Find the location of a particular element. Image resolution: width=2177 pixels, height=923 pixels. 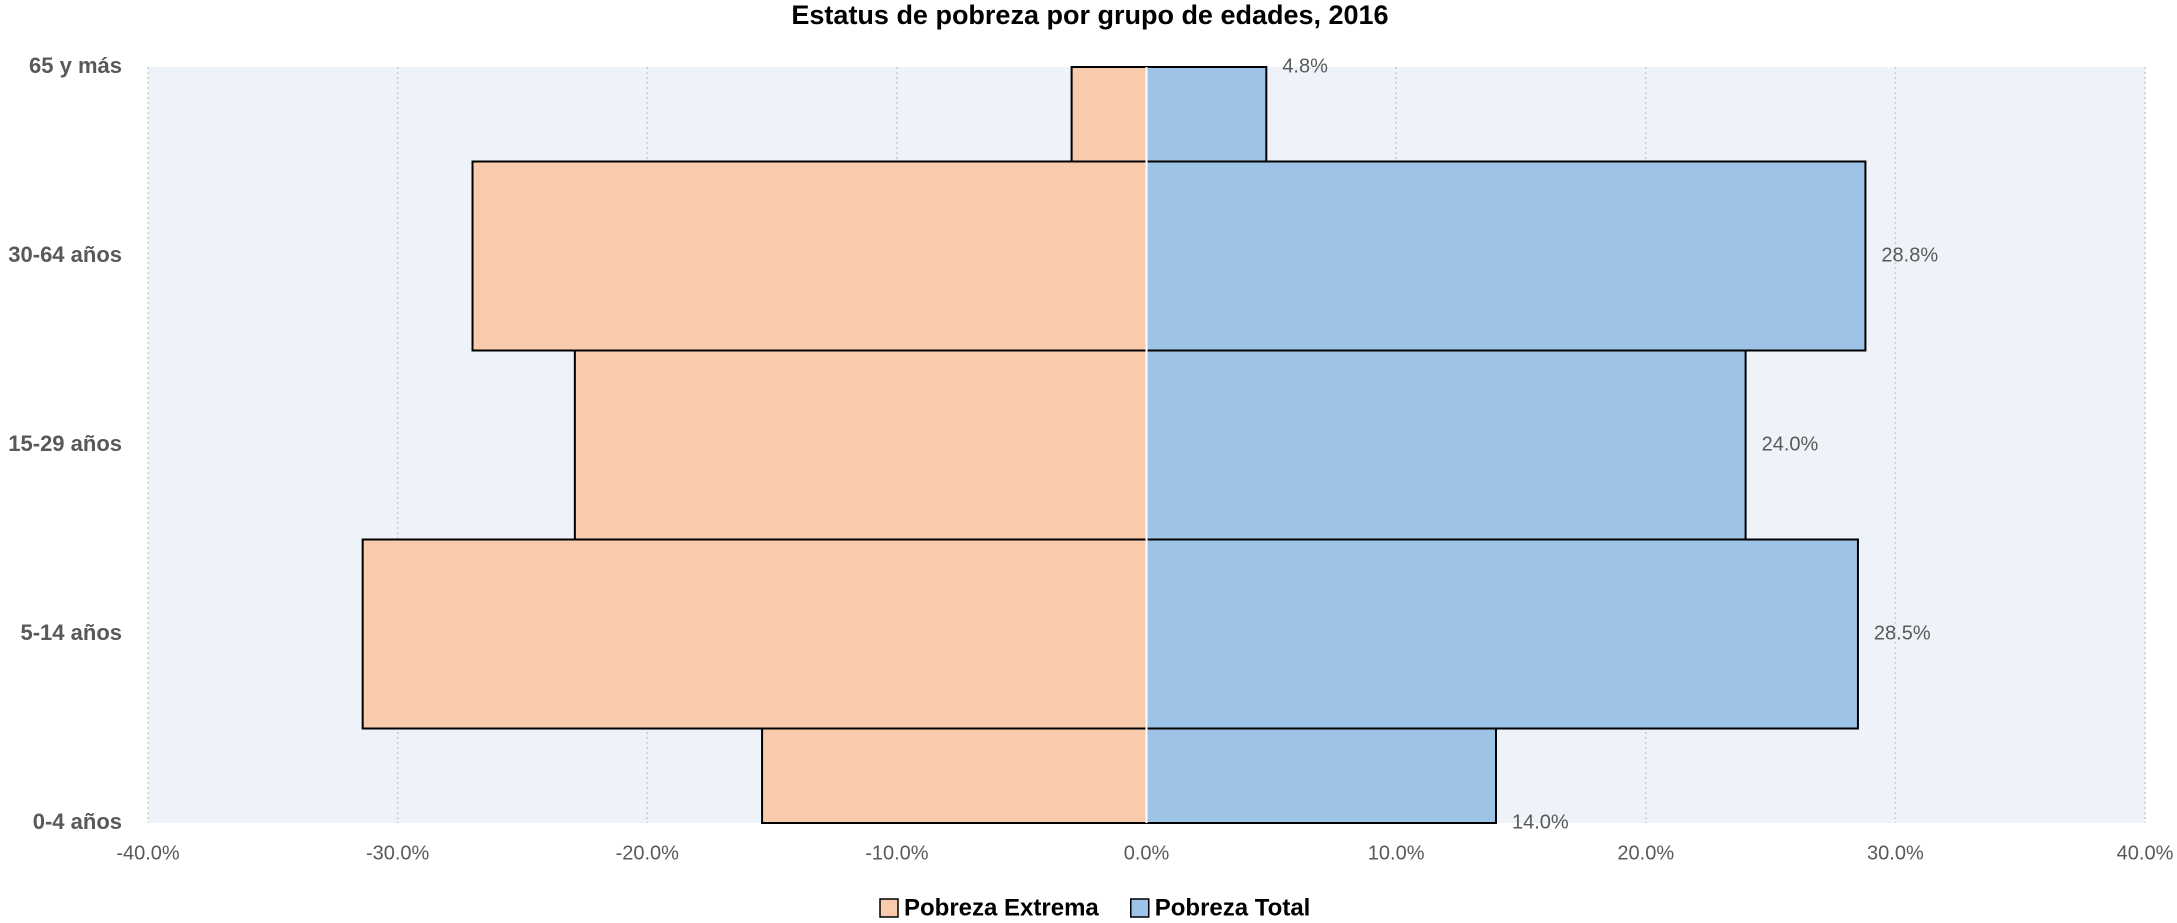

x-tick-label: -30.0% is located at coordinates (398, 853).